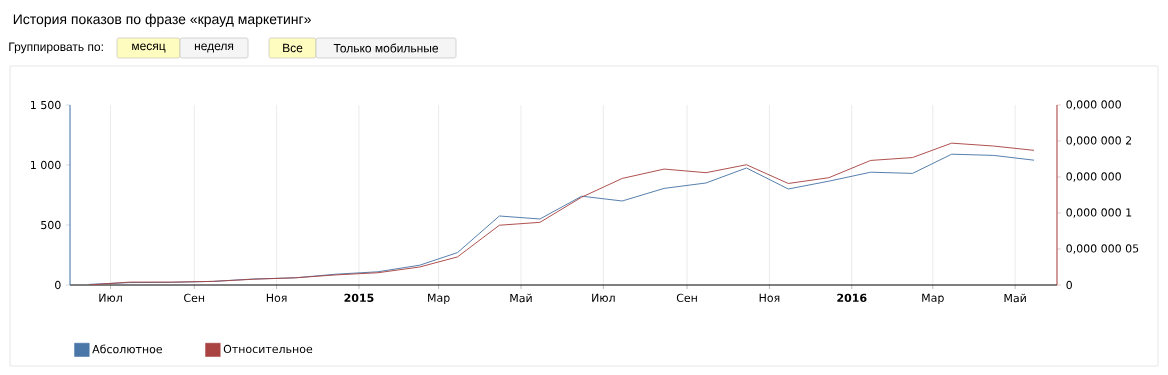 Image resolution: width=1168 pixels, height=375 pixels. Describe the element at coordinates (359, 298) in the screenshot. I see `x-tick-label: 2015` at that location.